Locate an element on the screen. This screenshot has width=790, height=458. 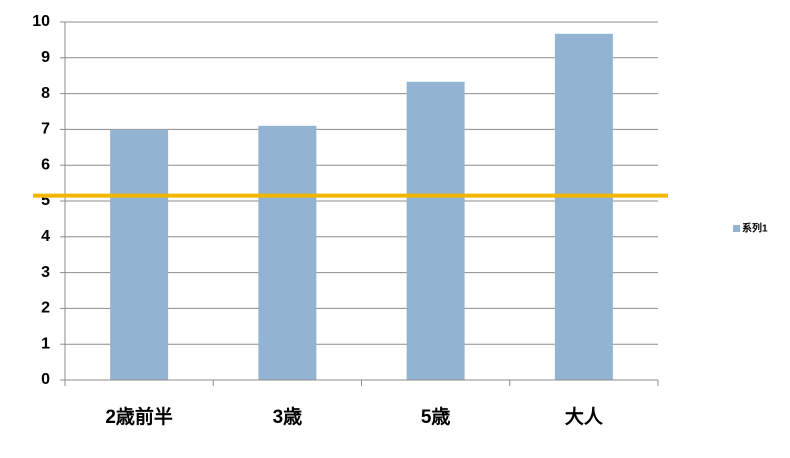
y-tick-label: 3 is located at coordinates (45, 272).